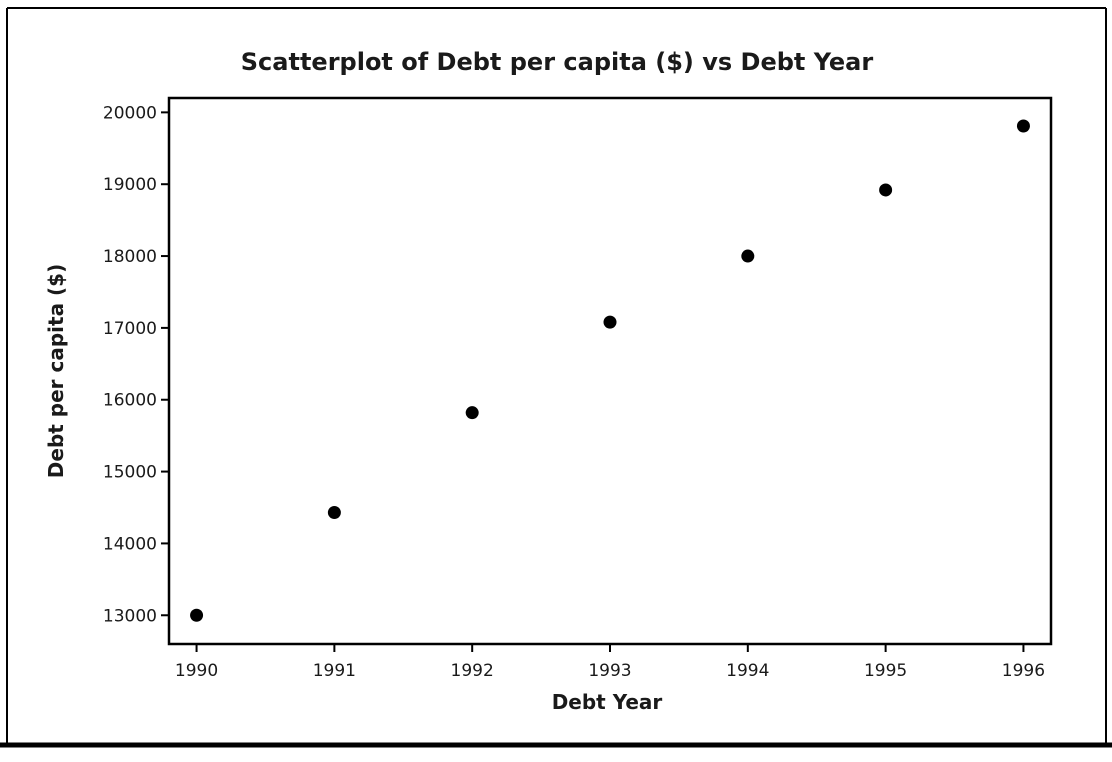 The height and width of the screenshot is (762, 1112). Describe the element at coordinates (130, 544) in the screenshot. I see `y-tick-label: 14000` at that location.